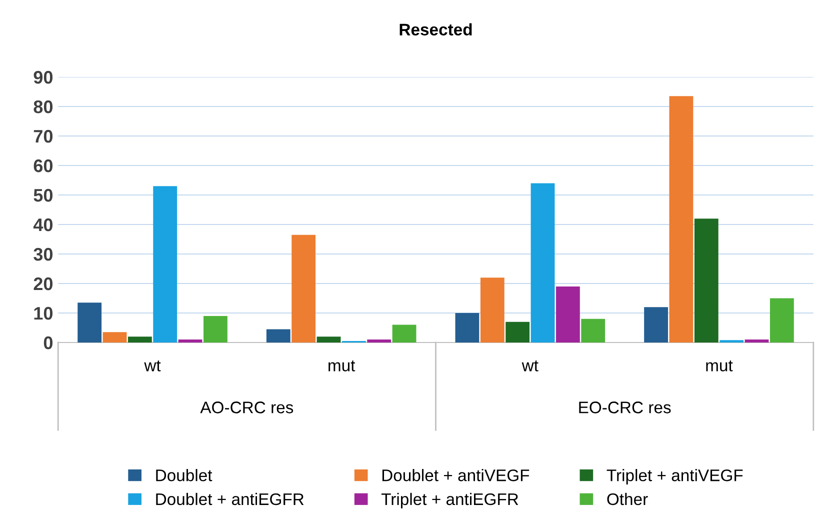 The width and height of the screenshot is (830, 531). What do you see at coordinates (43, 313) in the screenshot?
I see `y-tick-label: 10` at bounding box center [43, 313].